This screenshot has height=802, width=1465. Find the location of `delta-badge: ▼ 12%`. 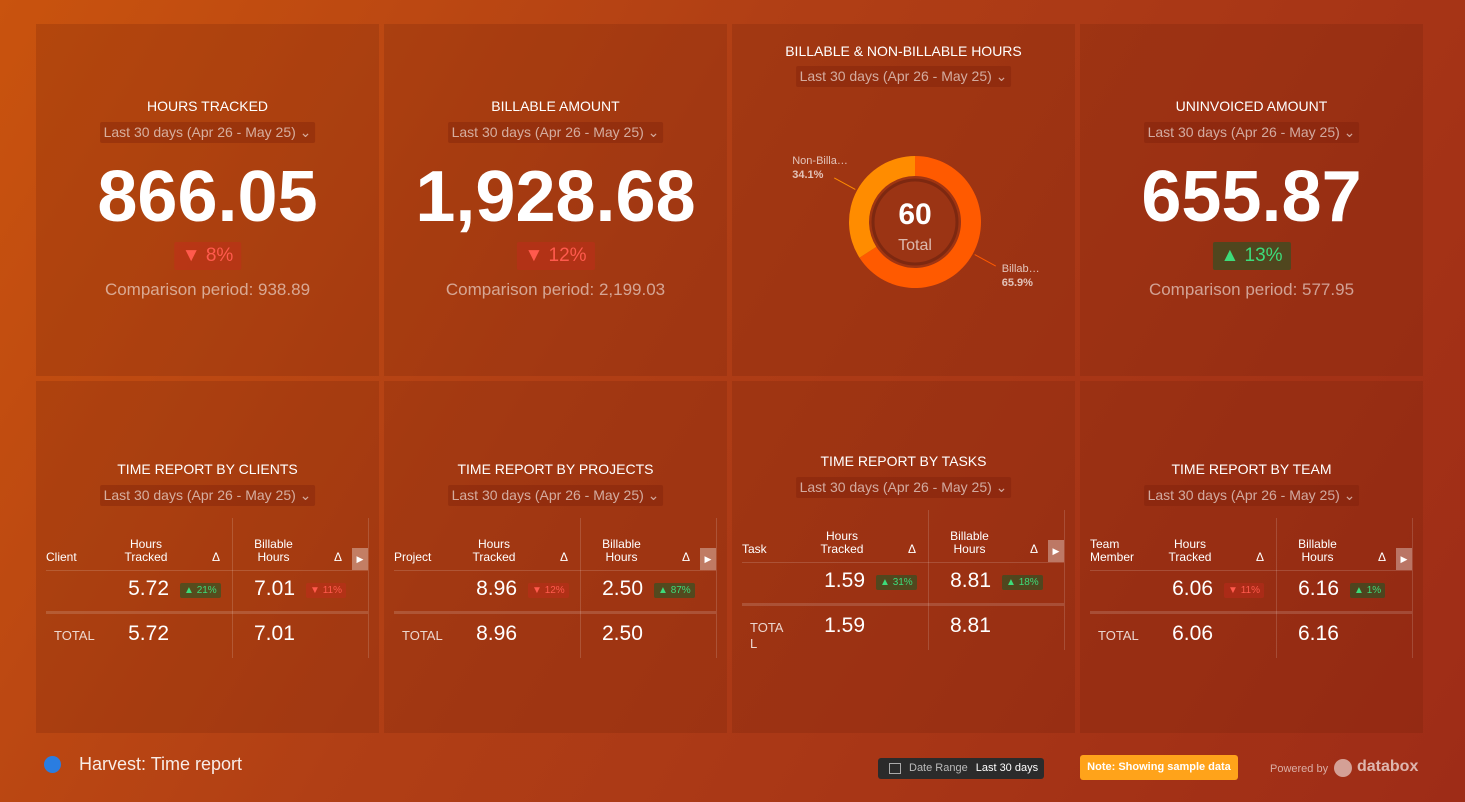

delta-badge: ▼ 12% is located at coordinates (548, 590).